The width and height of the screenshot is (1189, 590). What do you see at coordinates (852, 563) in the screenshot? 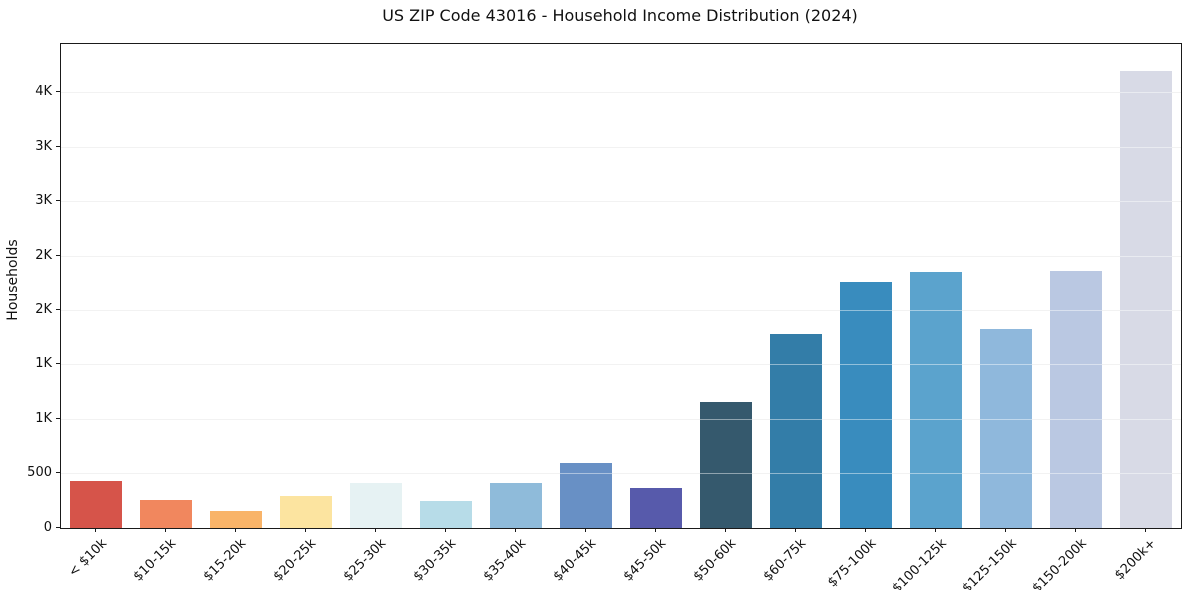
I see `x-tick-label: $75-100k` at bounding box center [852, 563].